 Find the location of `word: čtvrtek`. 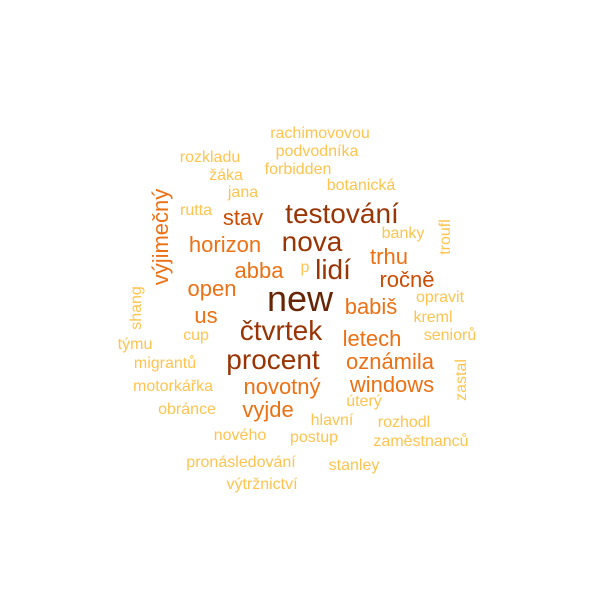

word: čtvrtek is located at coordinates (281, 330).